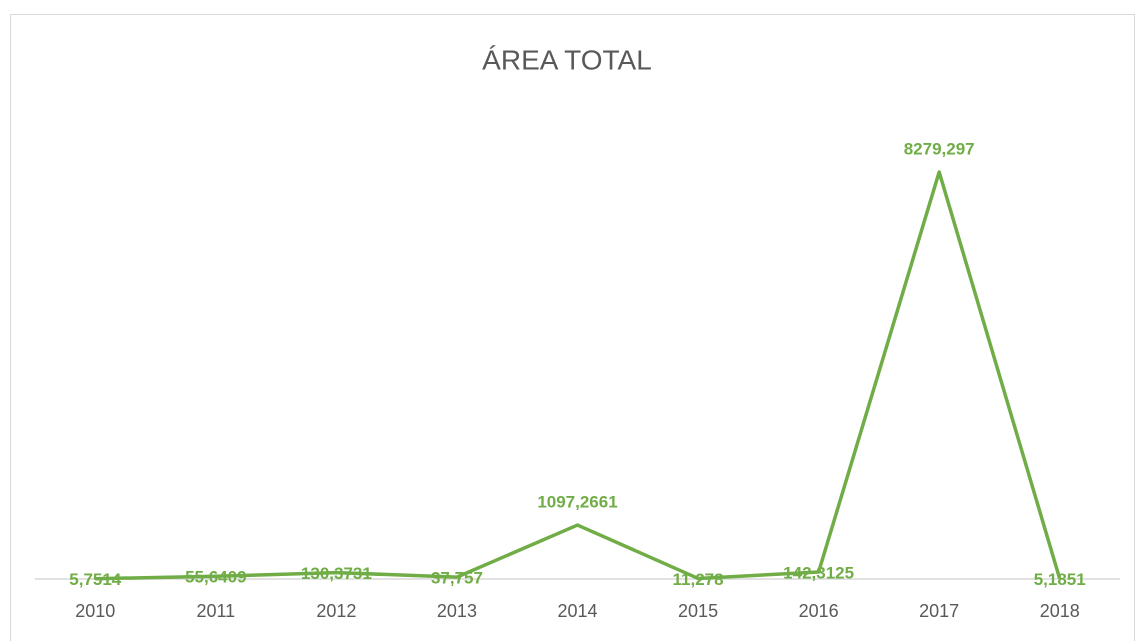 The width and height of the screenshot is (1140, 641). What do you see at coordinates (939, 611) in the screenshot?
I see `x-tick-label: 2017` at bounding box center [939, 611].